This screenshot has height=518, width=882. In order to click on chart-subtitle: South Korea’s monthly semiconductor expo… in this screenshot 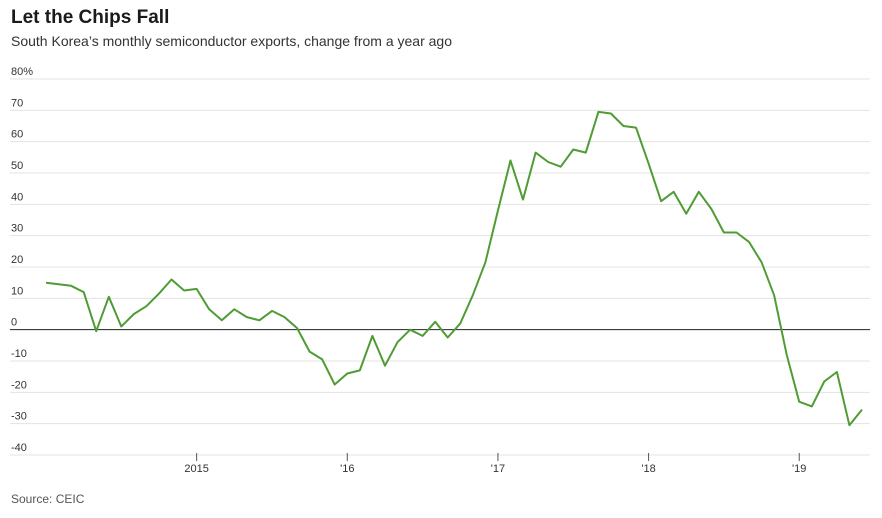, I will do `click(231, 41)`.